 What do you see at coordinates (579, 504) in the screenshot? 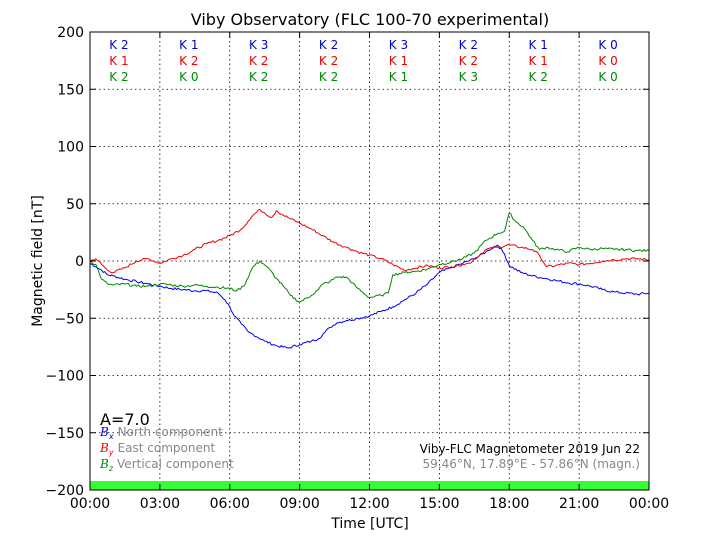
I see `x-tick-label: 21:00` at bounding box center [579, 504].